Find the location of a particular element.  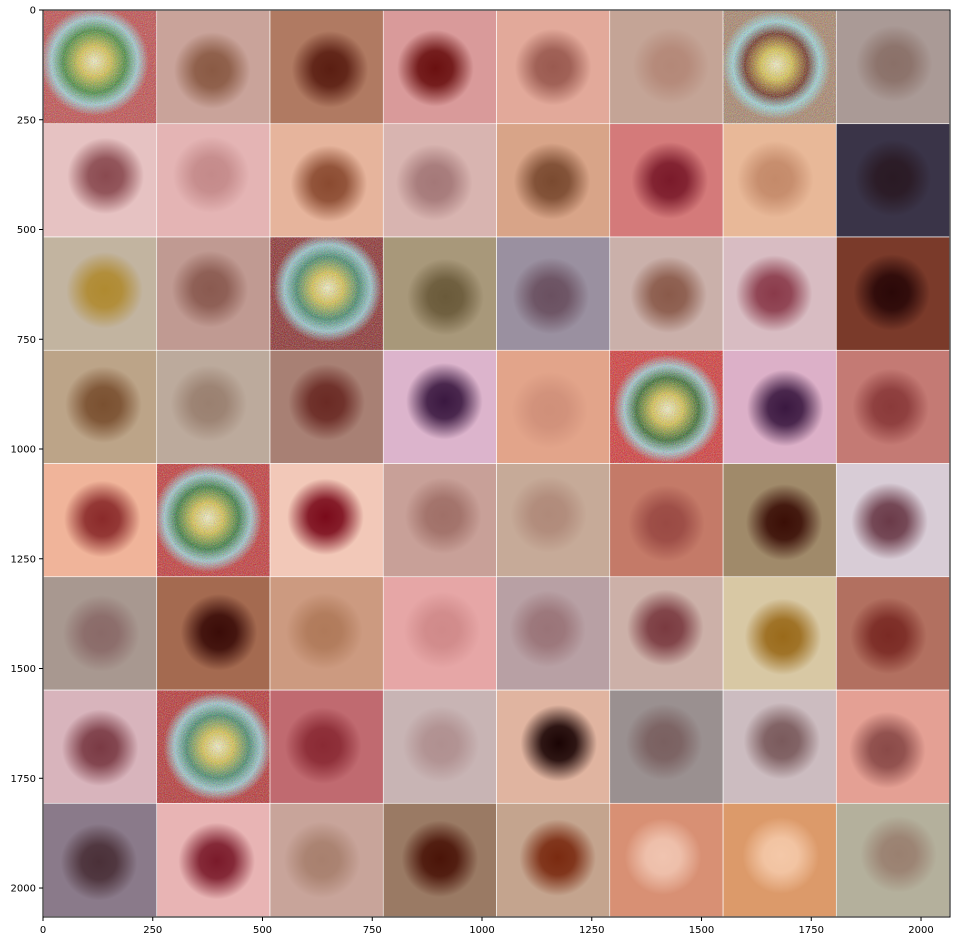

x-tick-label: 1250 is located at coordinates (591, 930).